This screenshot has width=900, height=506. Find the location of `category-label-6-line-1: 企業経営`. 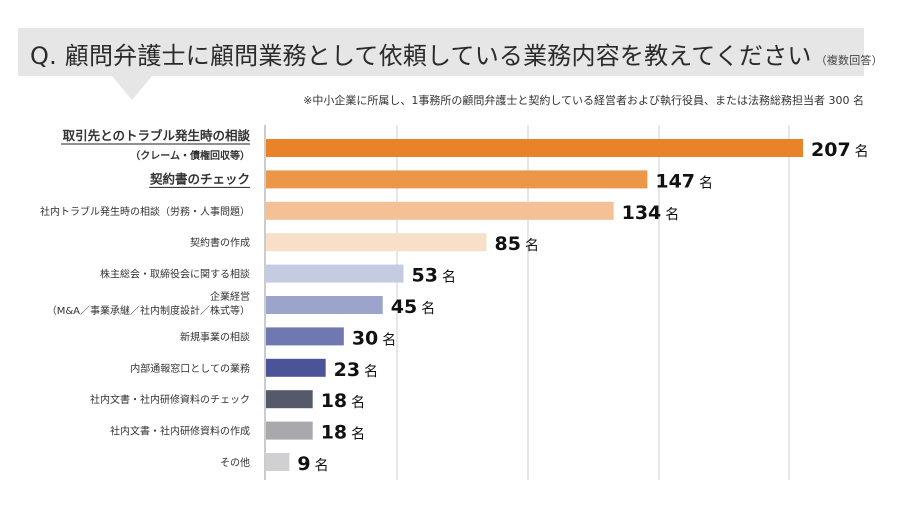

category-label-6-line-1: 企業経営 is located at coordinates (230, 296).